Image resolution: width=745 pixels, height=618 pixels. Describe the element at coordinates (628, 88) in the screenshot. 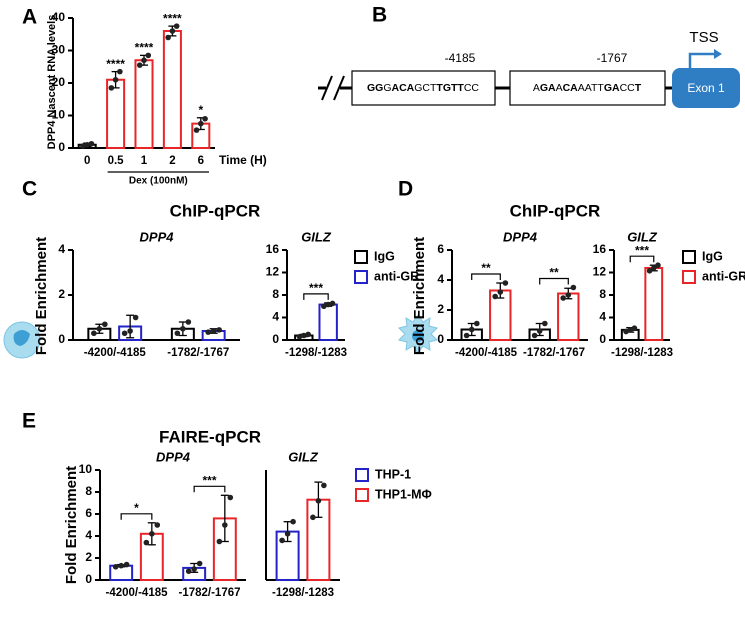

I see `sequence-segment: CC` at that location.